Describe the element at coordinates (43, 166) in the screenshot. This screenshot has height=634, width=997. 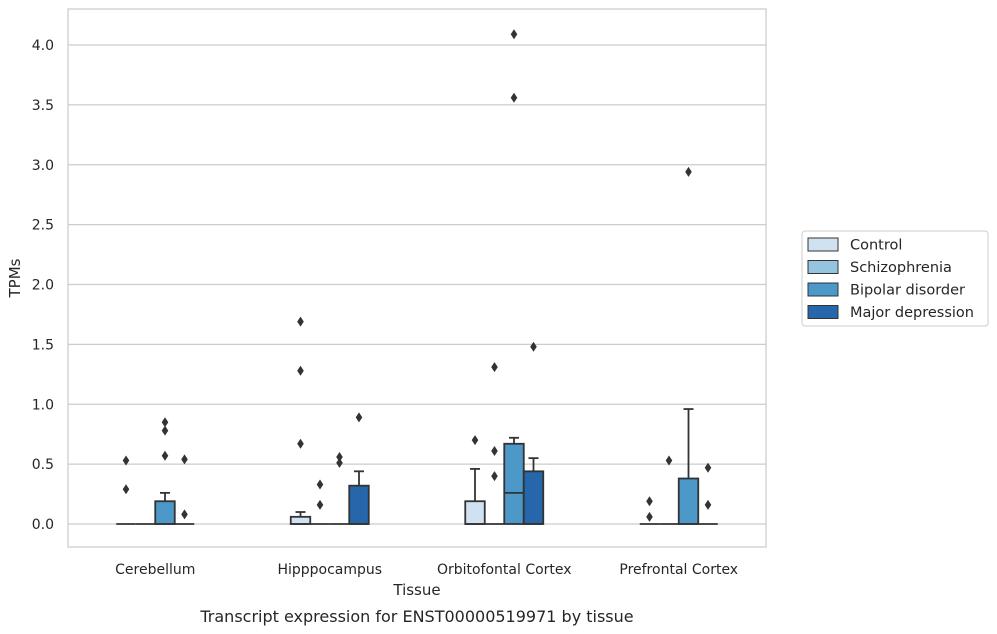
I see `y-tick-label: 3.0` at that location.